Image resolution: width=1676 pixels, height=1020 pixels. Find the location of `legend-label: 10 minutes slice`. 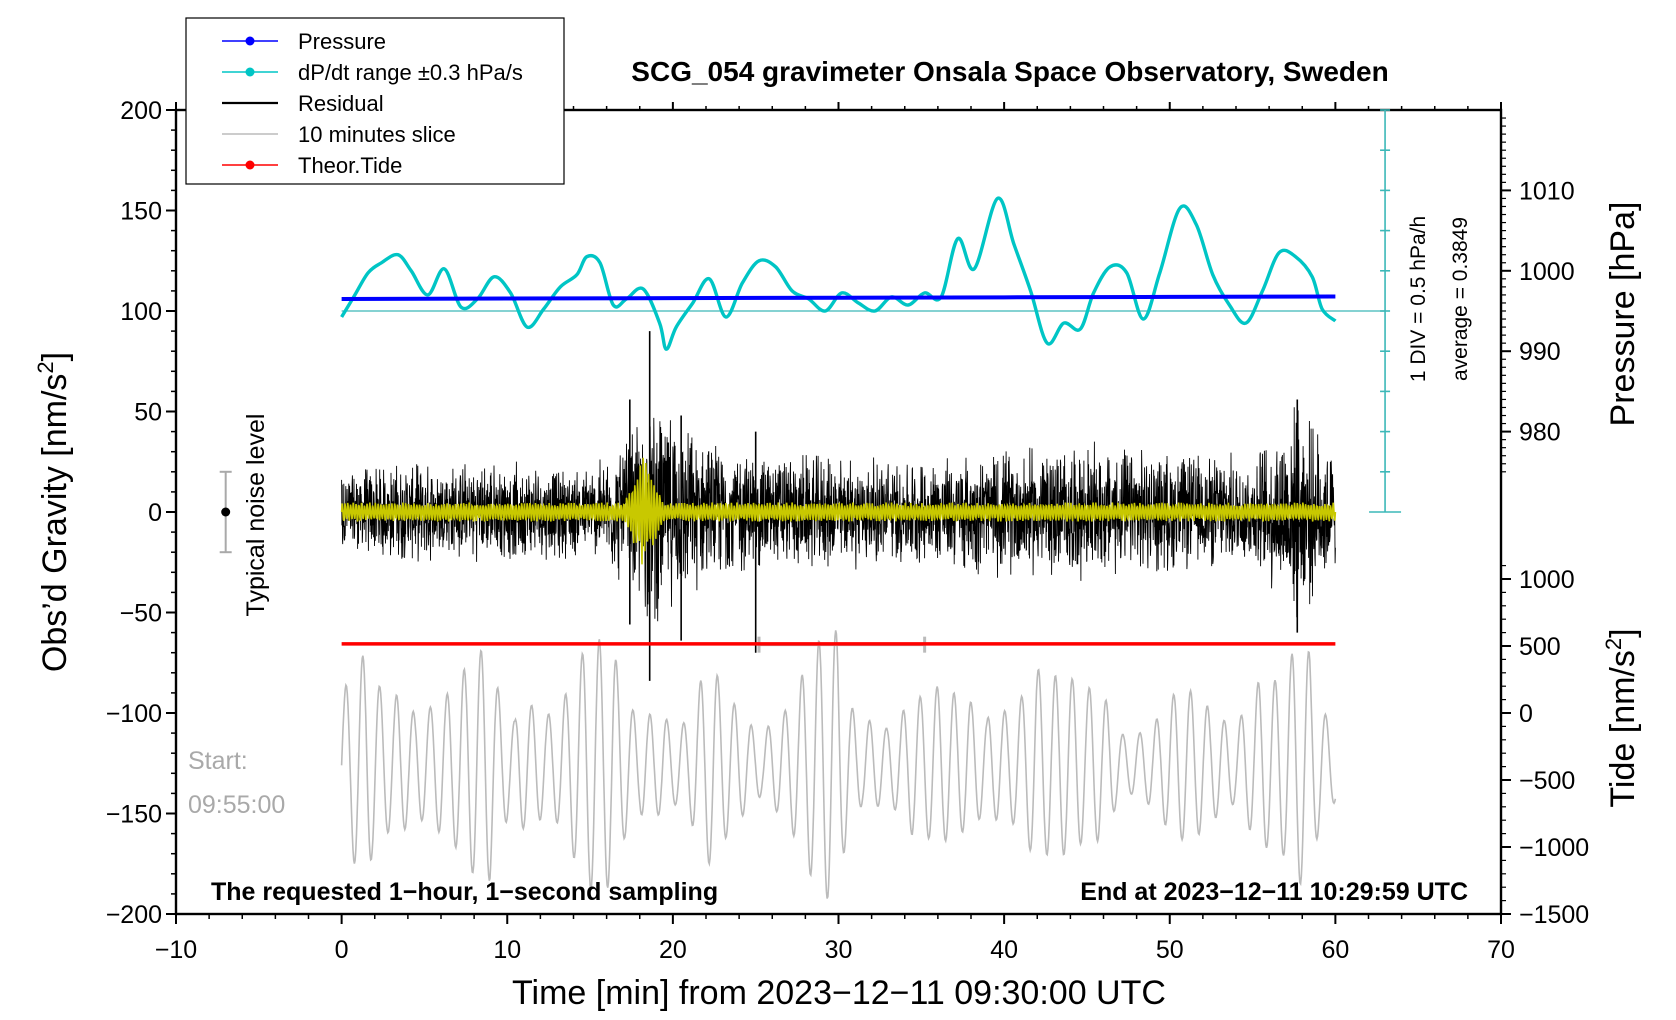

legend-label: 10 minutes slice is located at coordinates (377, 134).